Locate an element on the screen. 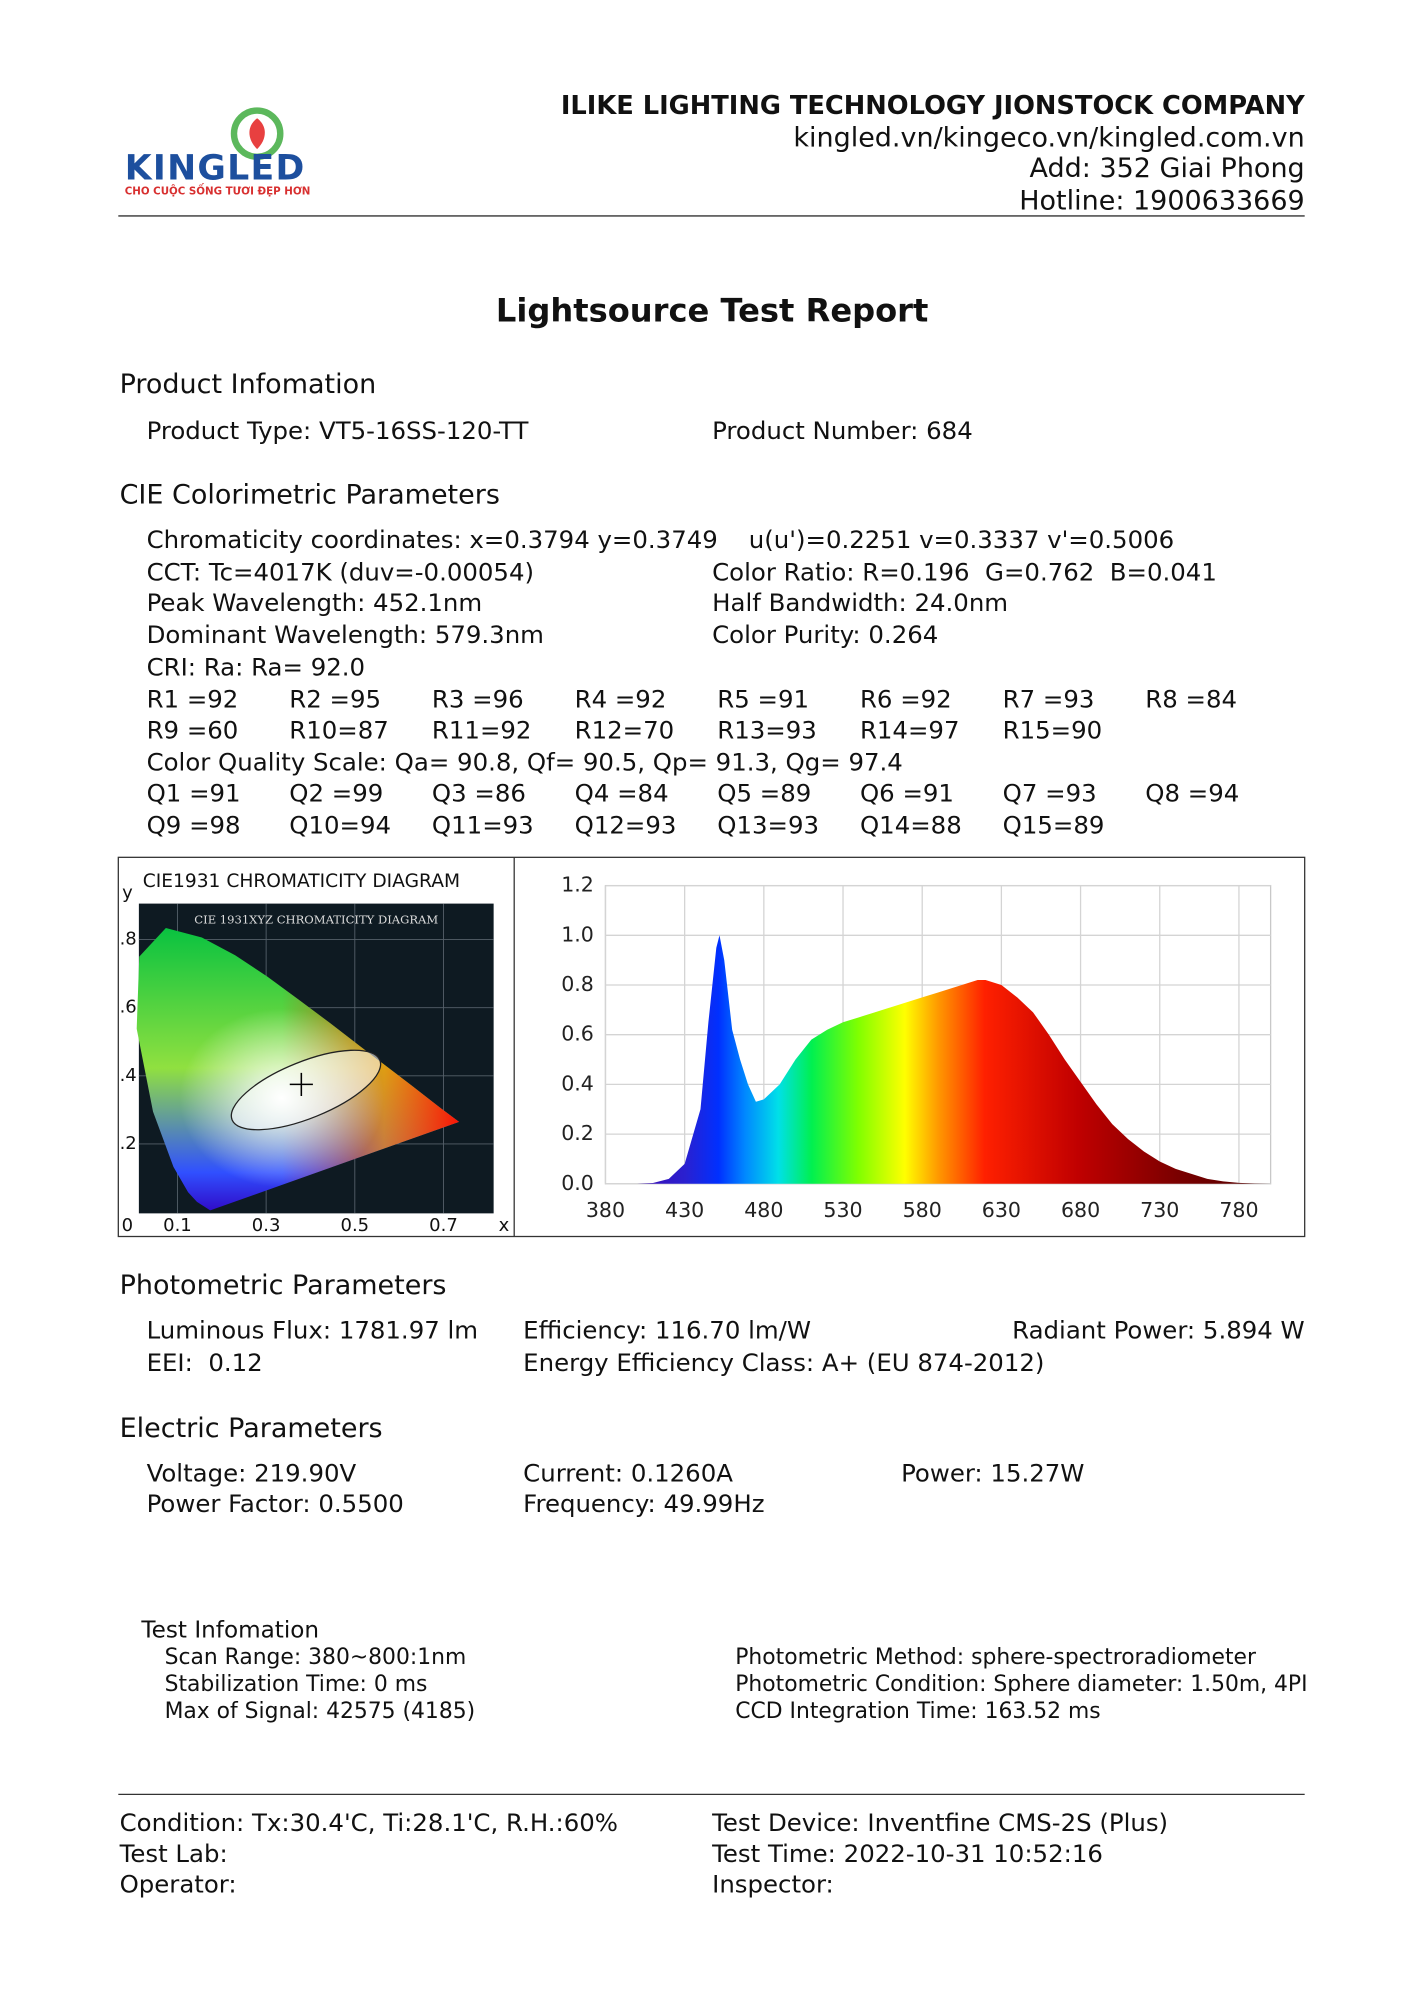 Image resolution: width=1414 pixels, height=2000 pixels. field: Current: 0.1260A is located at coordinates (628, 1472).